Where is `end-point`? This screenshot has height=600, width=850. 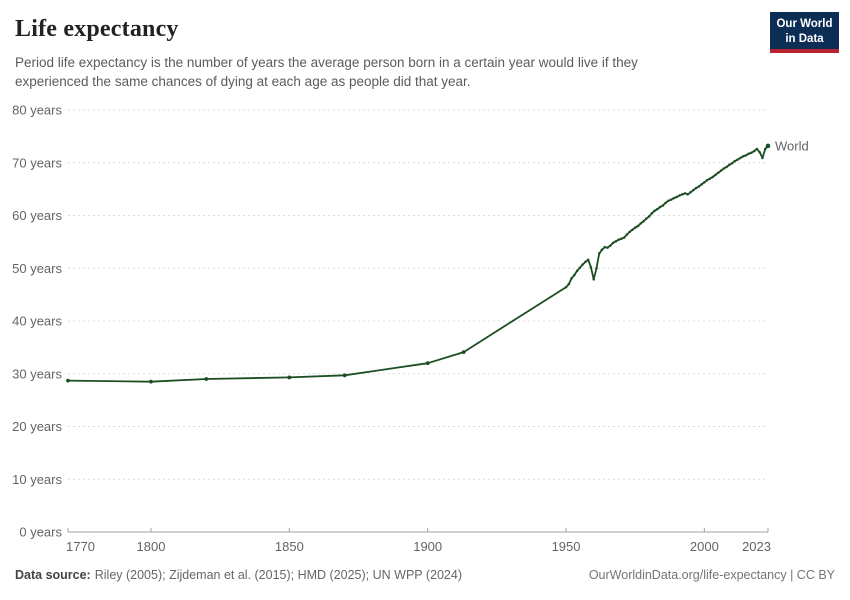 end-point is located at coordinates (768, 146).